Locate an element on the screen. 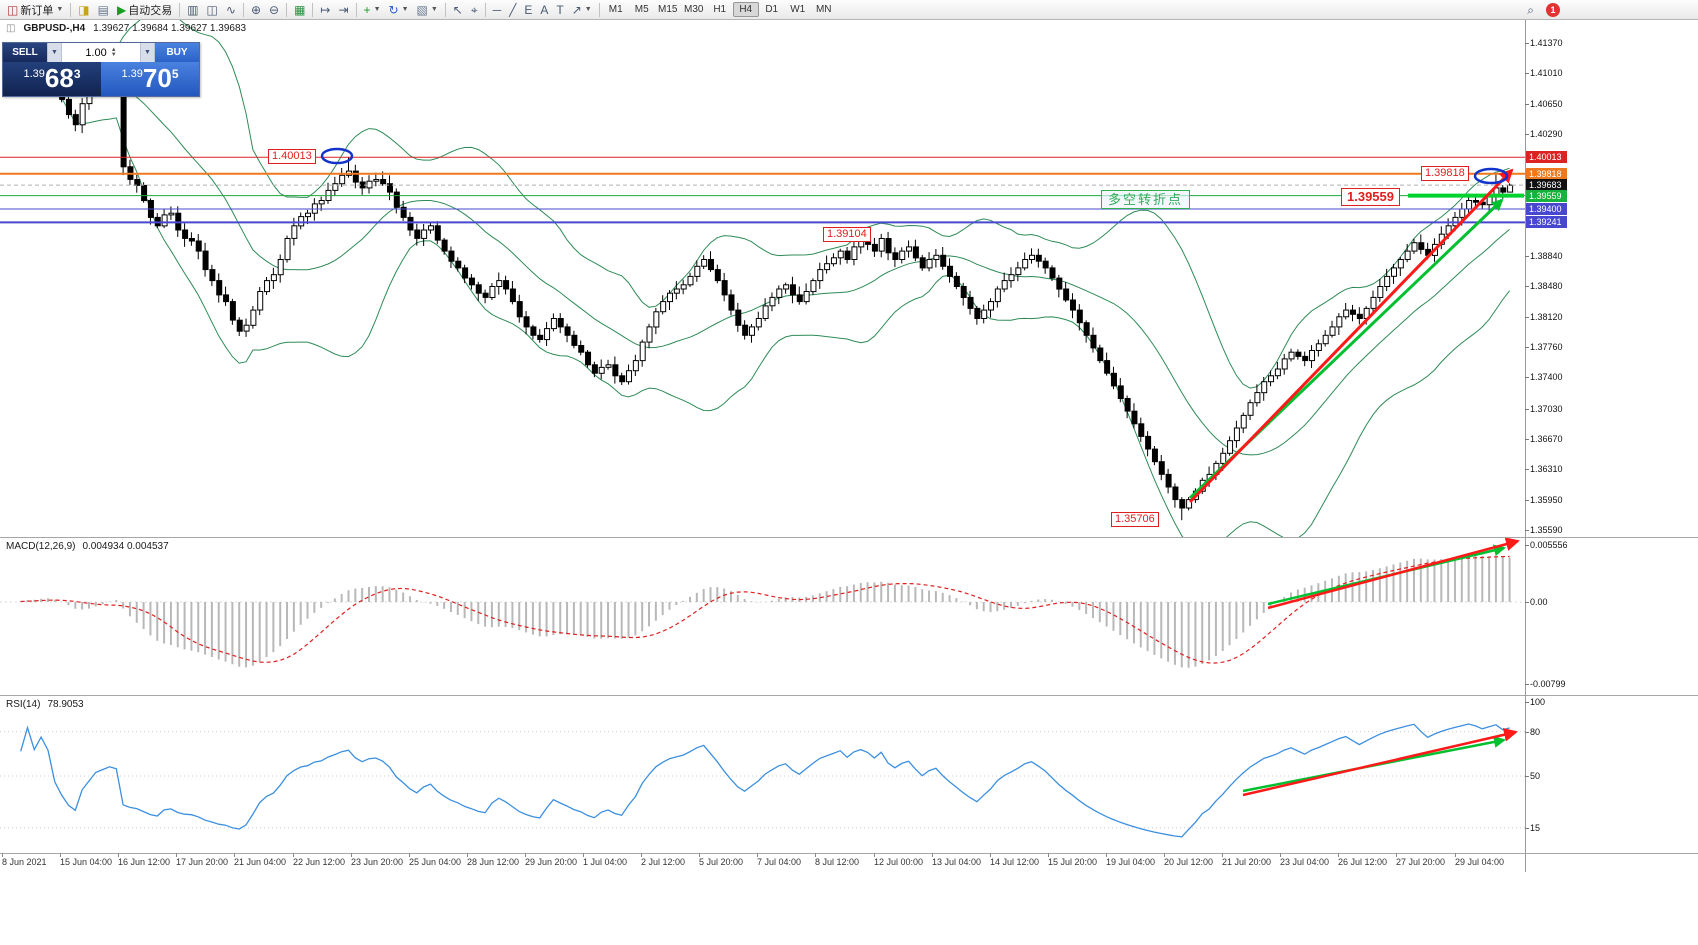 The image size is (1698, 945). label-button: T is located at coordinates (559, 10).